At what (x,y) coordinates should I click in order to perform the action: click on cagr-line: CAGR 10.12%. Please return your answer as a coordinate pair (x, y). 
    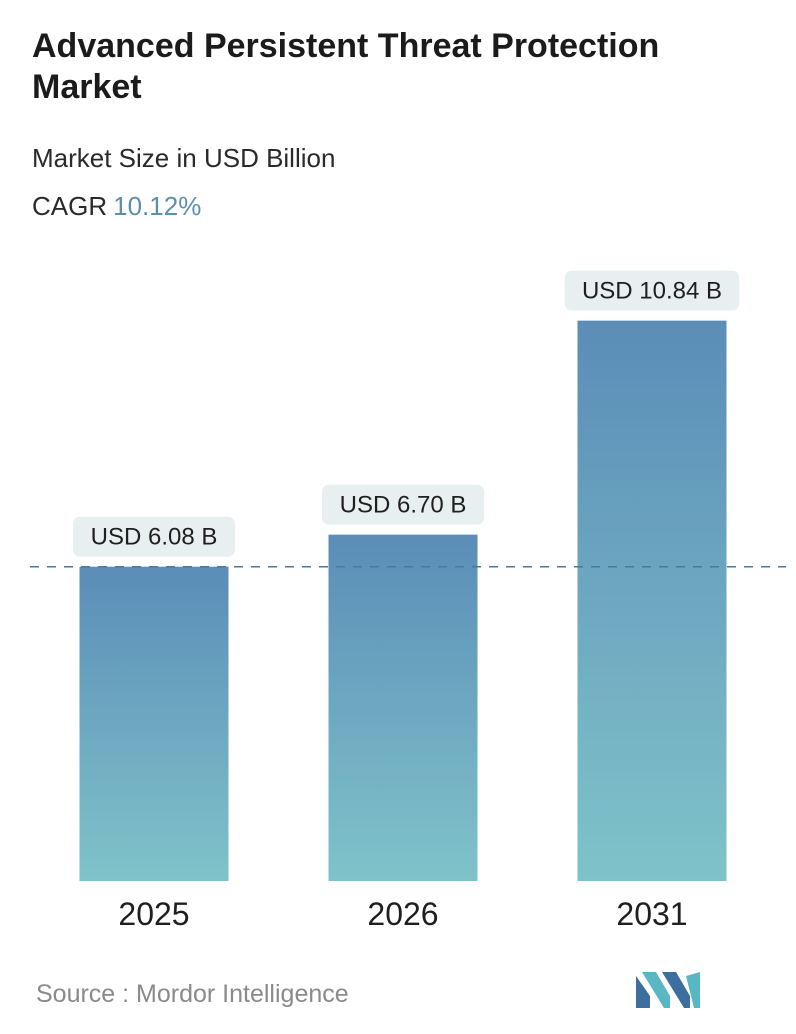
    Looking at the image, I should click on (116, 206).